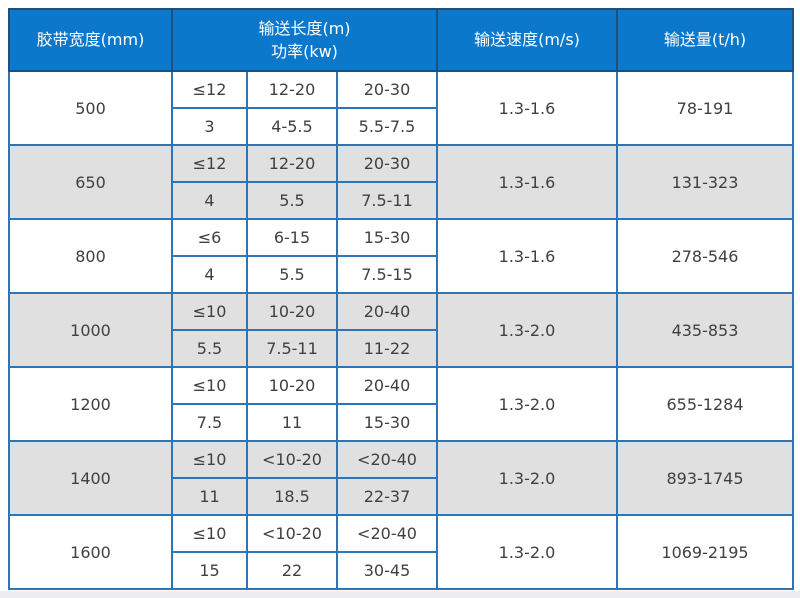 This screenshot has width=800, height=598. I want to click on cell-power-3: 30-45, so click(387, 570).